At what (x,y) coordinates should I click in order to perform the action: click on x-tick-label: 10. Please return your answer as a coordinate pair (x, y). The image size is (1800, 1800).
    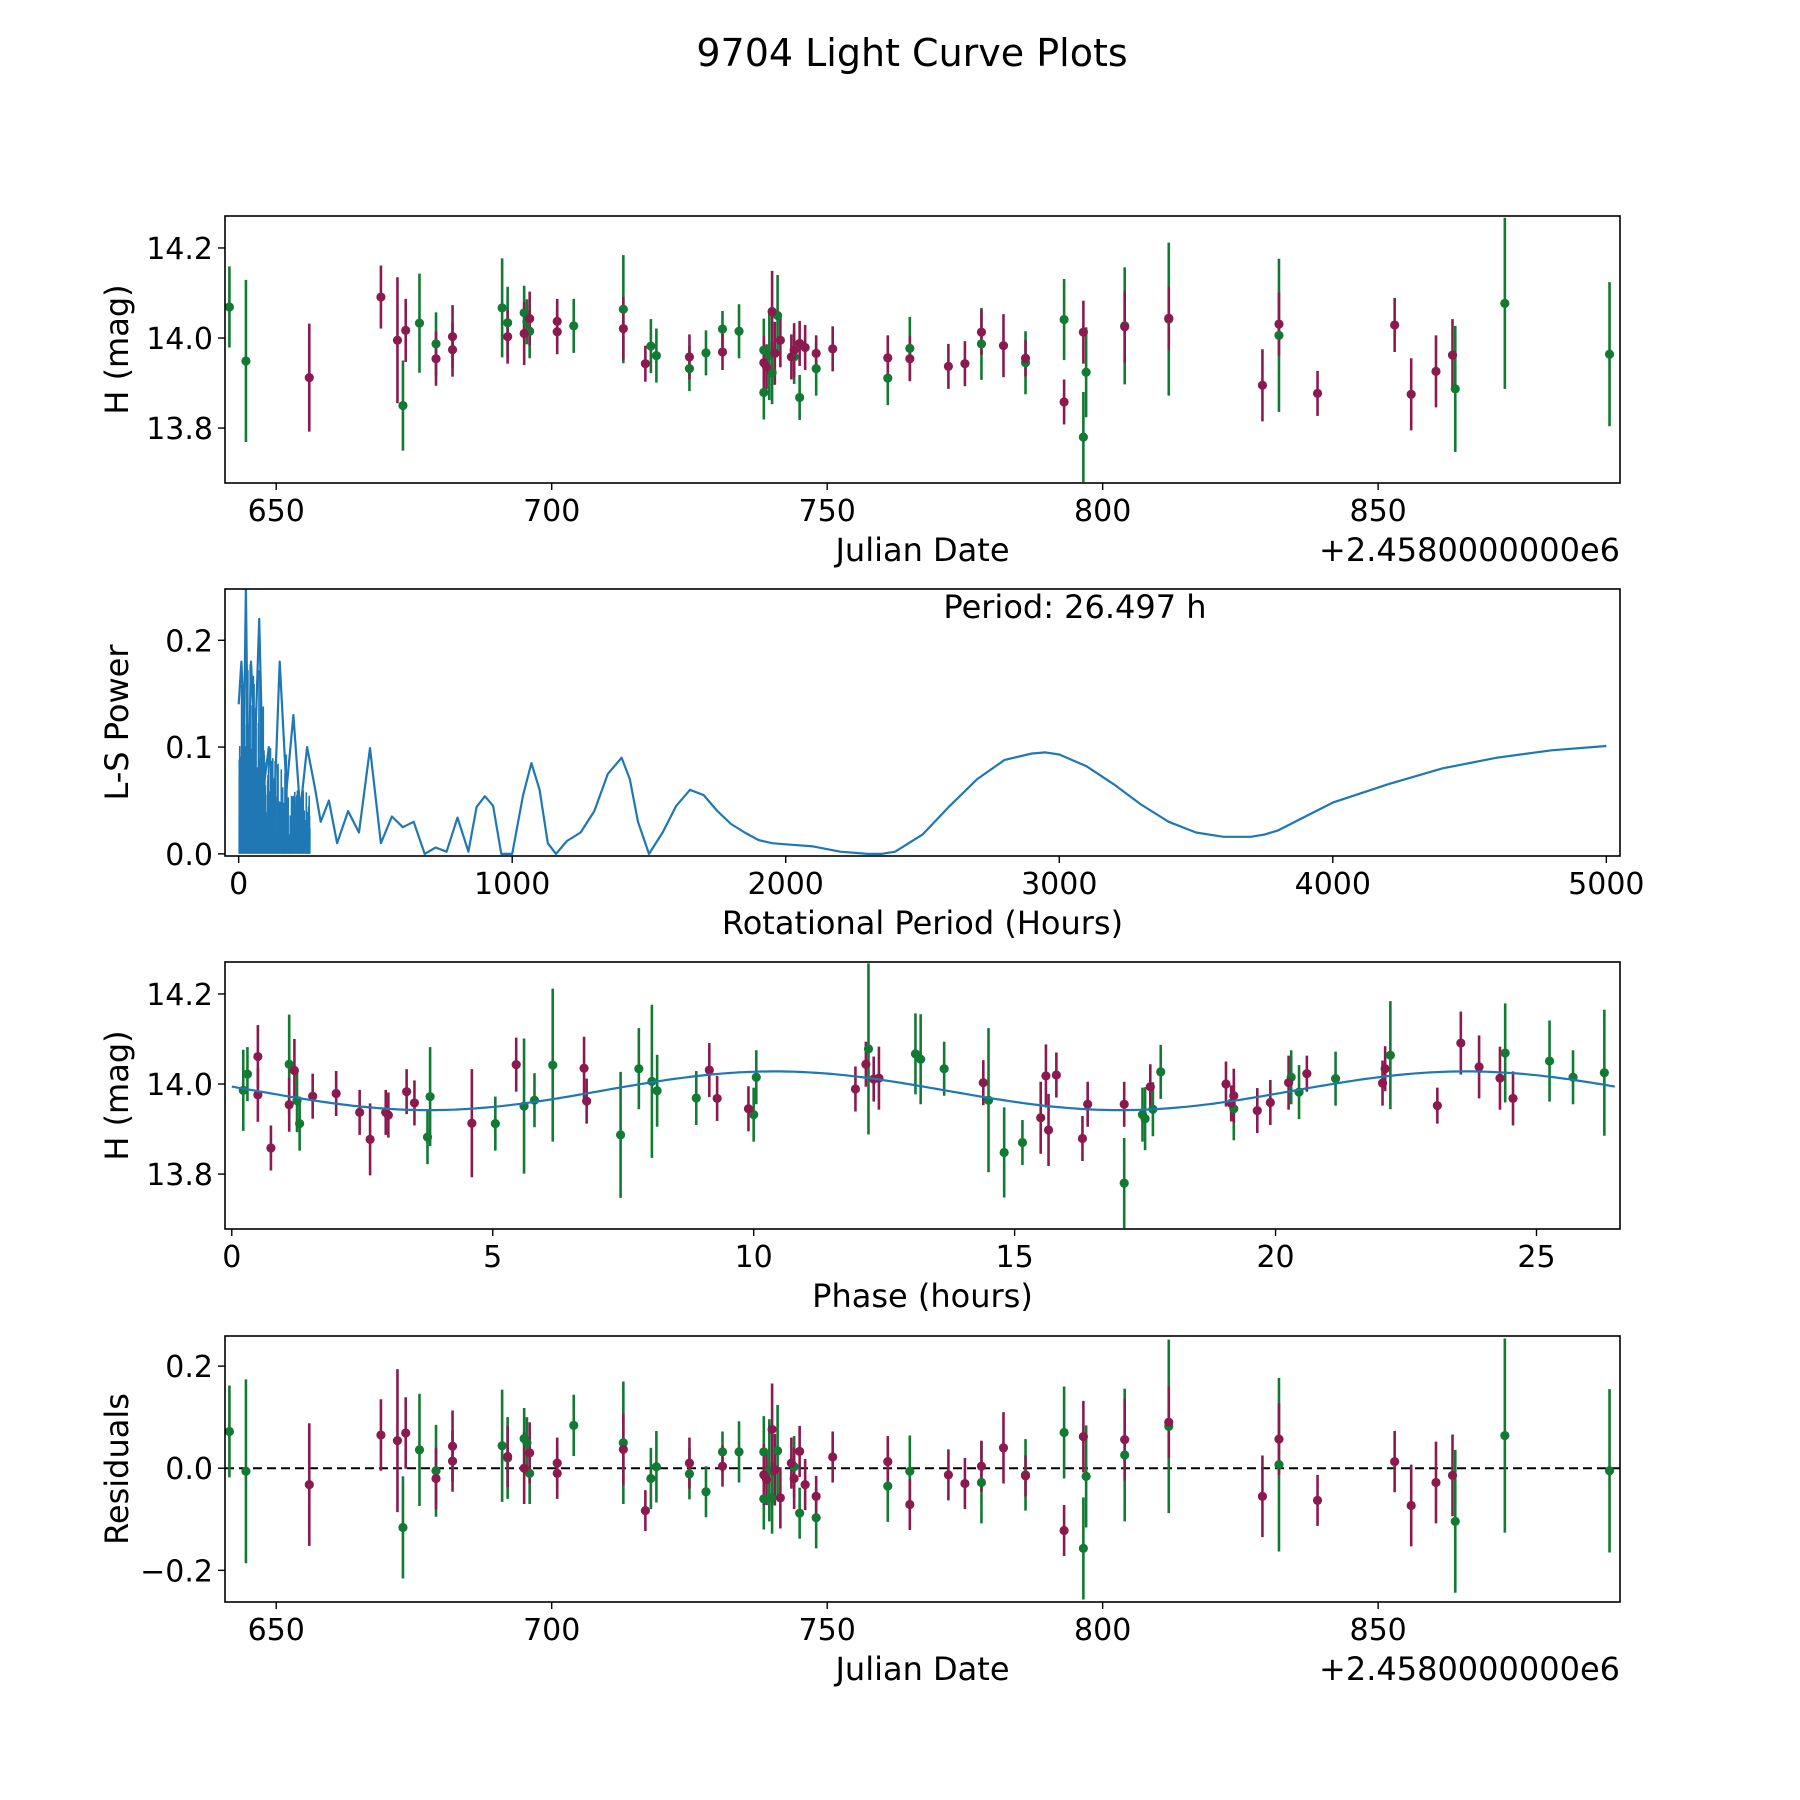
    Looking at the image, I should click on (754, 1257).